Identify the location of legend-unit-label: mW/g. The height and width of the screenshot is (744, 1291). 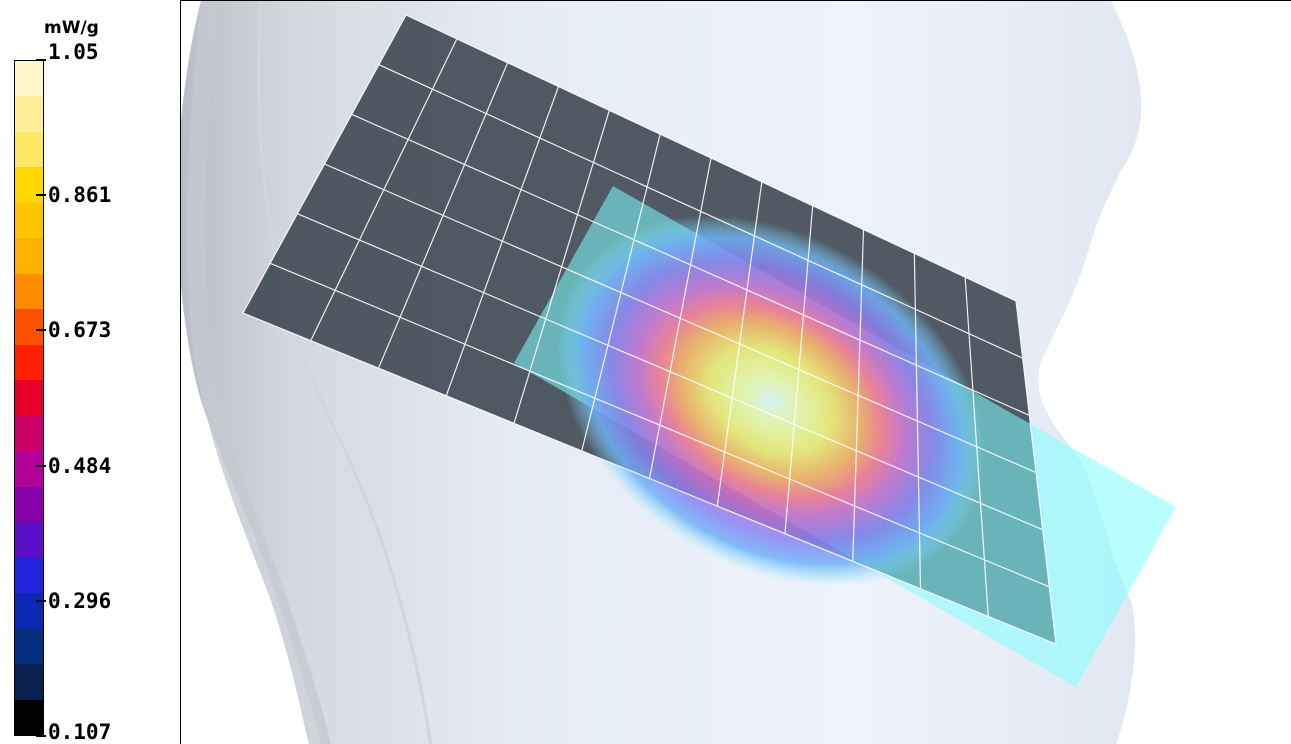
(71, 28).